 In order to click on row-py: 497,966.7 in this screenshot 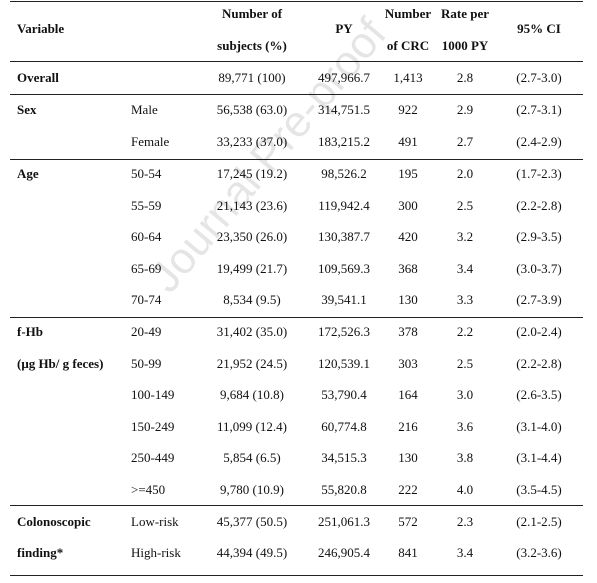, I will do `click(344, 77)`.